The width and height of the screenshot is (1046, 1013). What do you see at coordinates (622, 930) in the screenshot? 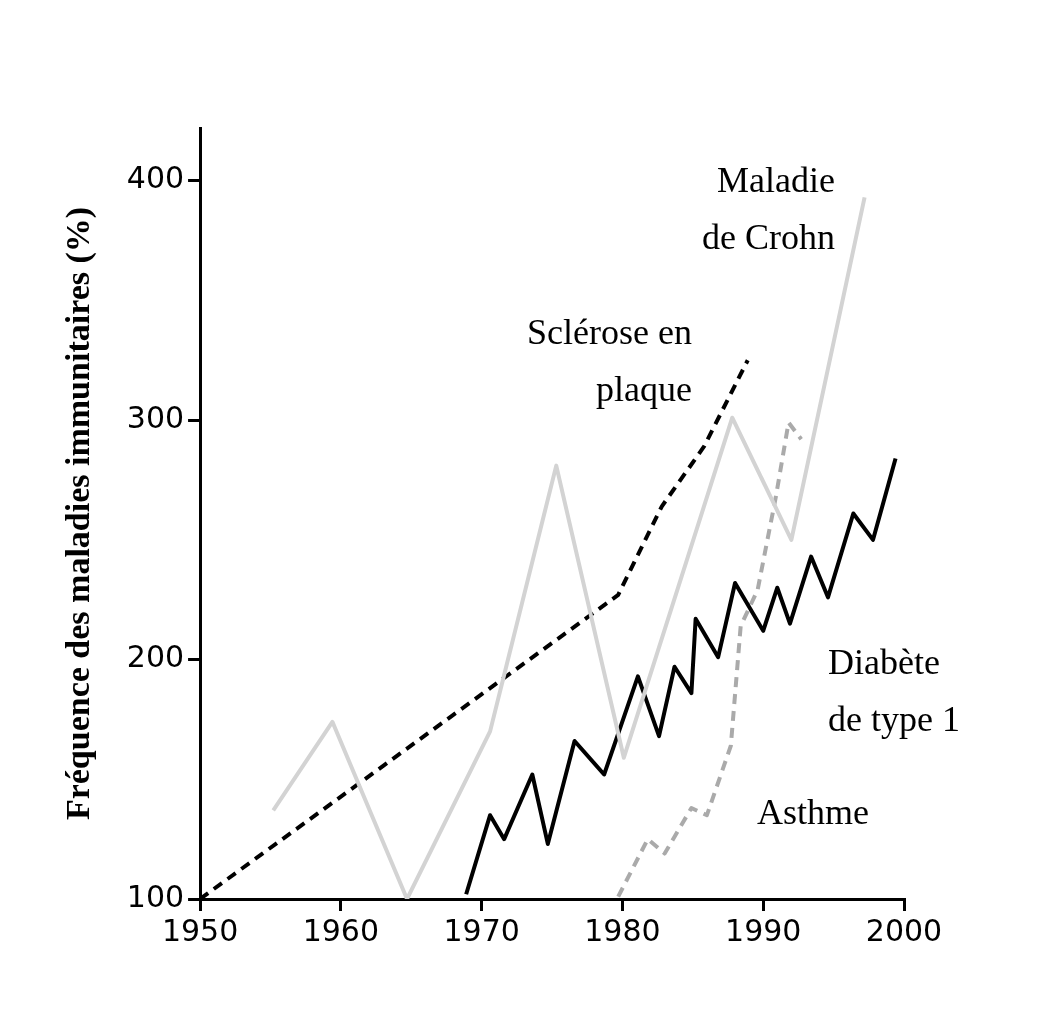
I see `x-tick-label: 1980` at bounding box center [622, 930].